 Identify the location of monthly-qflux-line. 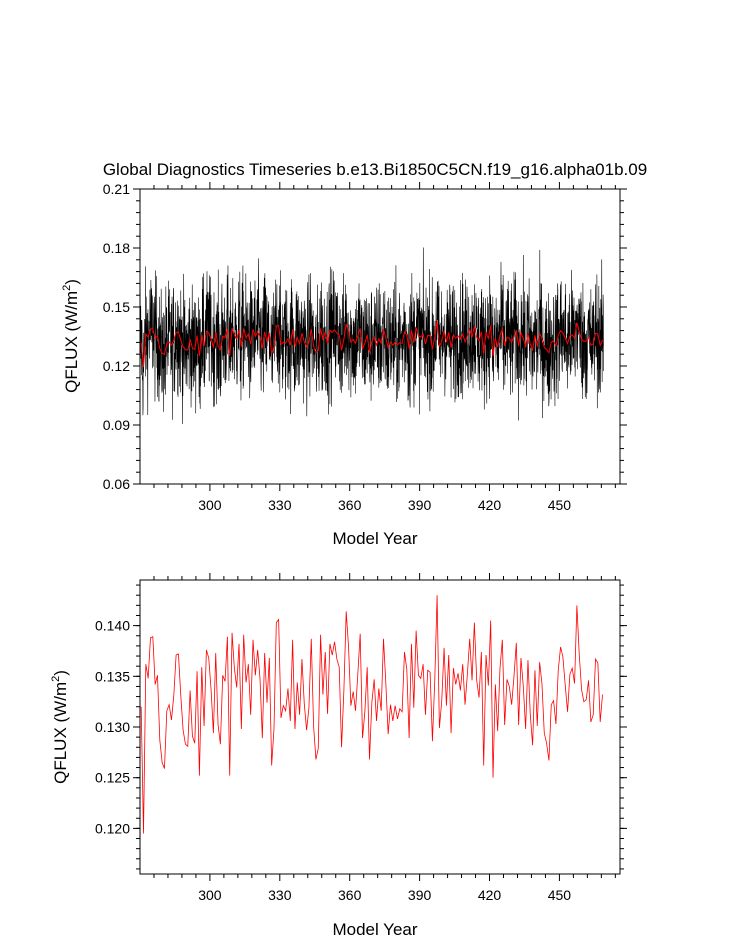
(371, 336).